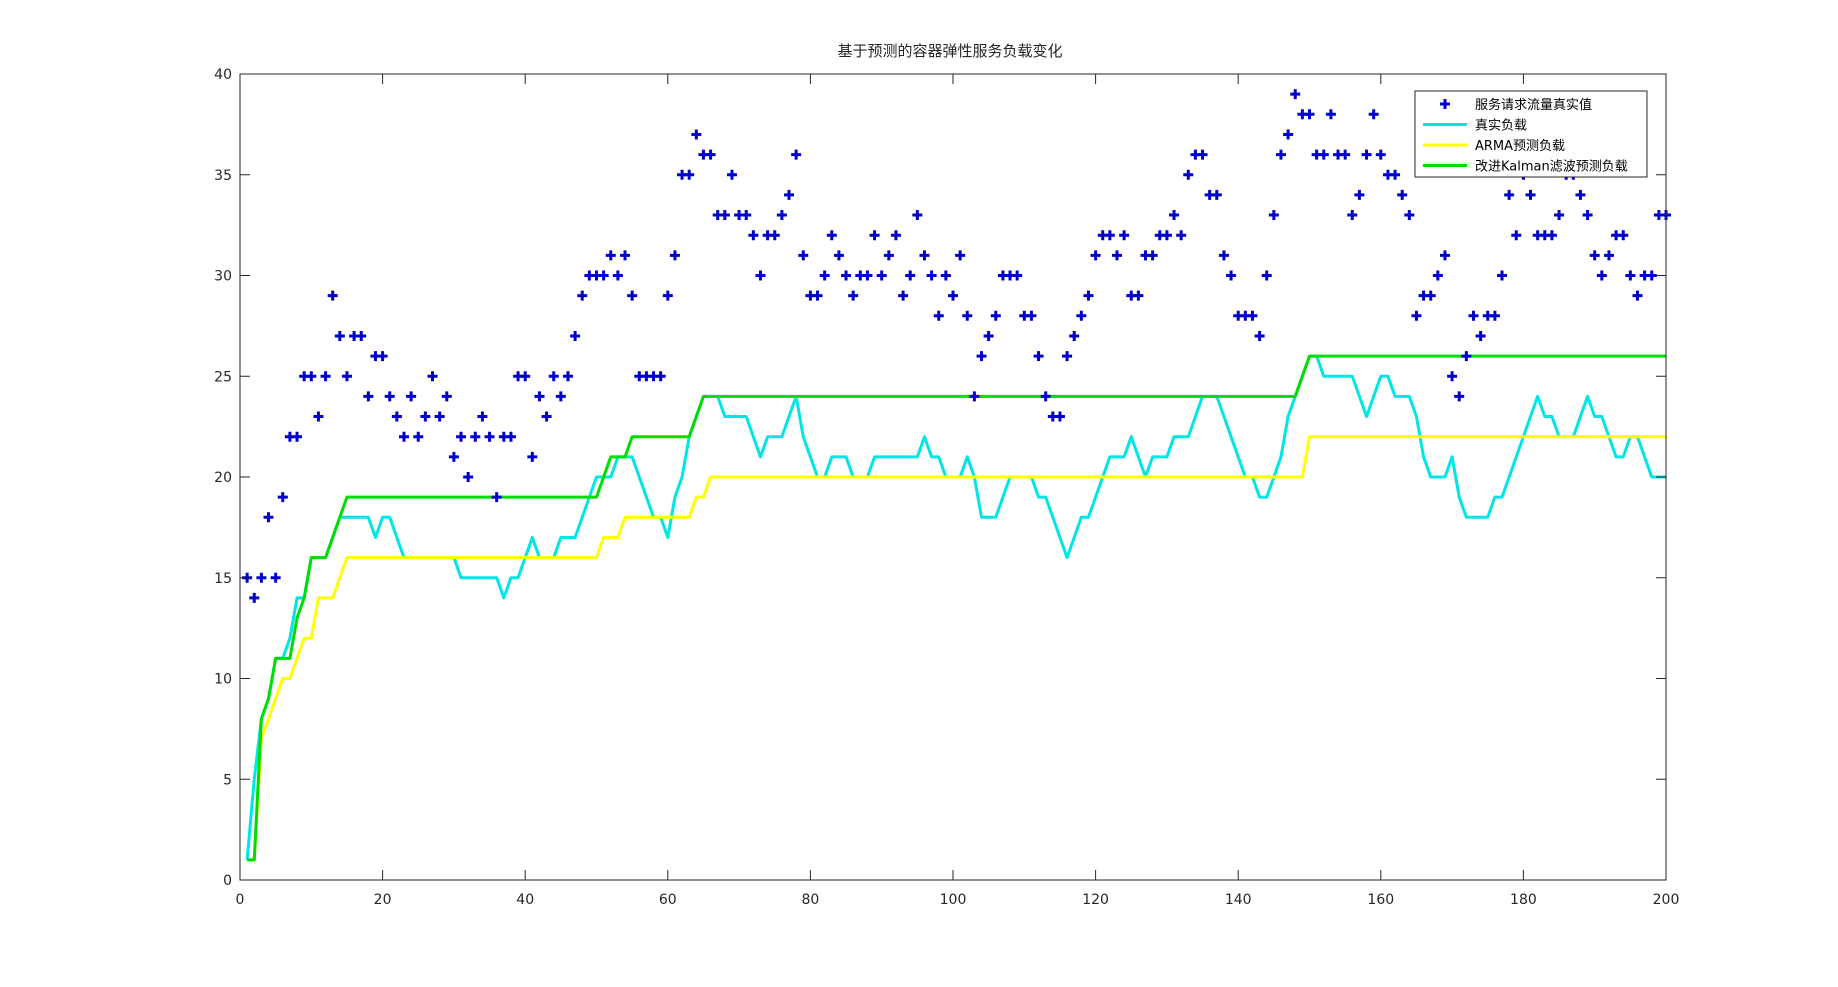  I want to click on y-tick-label: 5, so click(227, 780).